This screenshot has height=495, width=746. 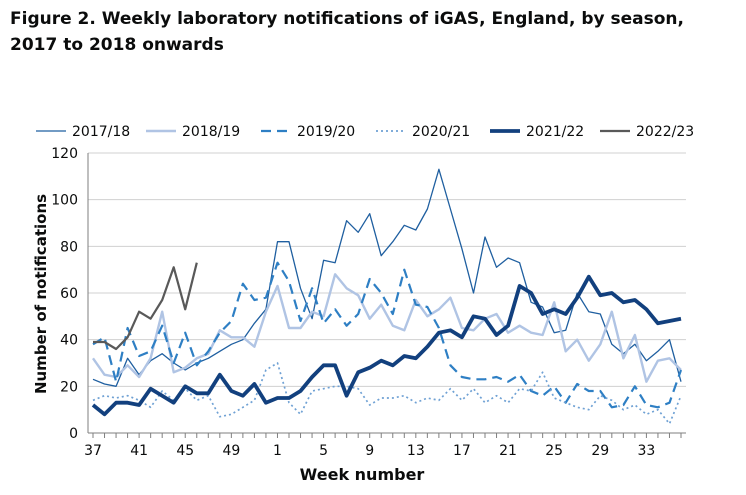 I want to click on x-tick-label: 13, so click(x=416, y=451).